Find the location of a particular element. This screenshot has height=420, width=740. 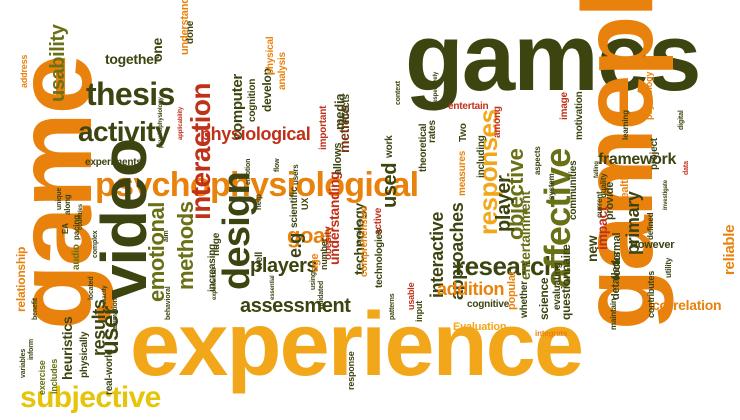

cloud-word: learning is located at coordinates (625, 125).